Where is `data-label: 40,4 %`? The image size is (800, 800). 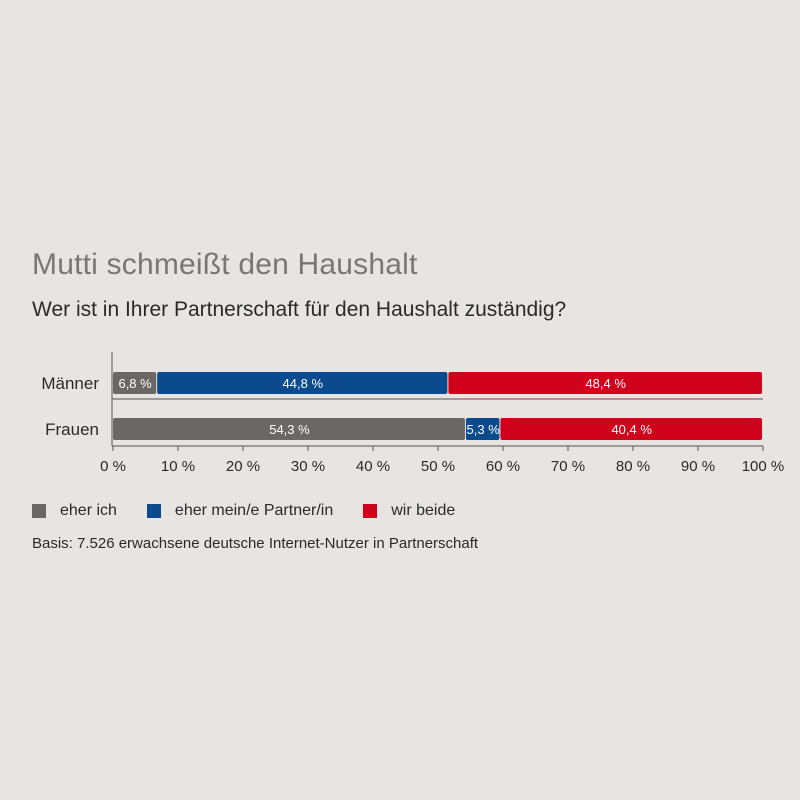 data-label: 40,4 % is located at coordinates (631, 429).